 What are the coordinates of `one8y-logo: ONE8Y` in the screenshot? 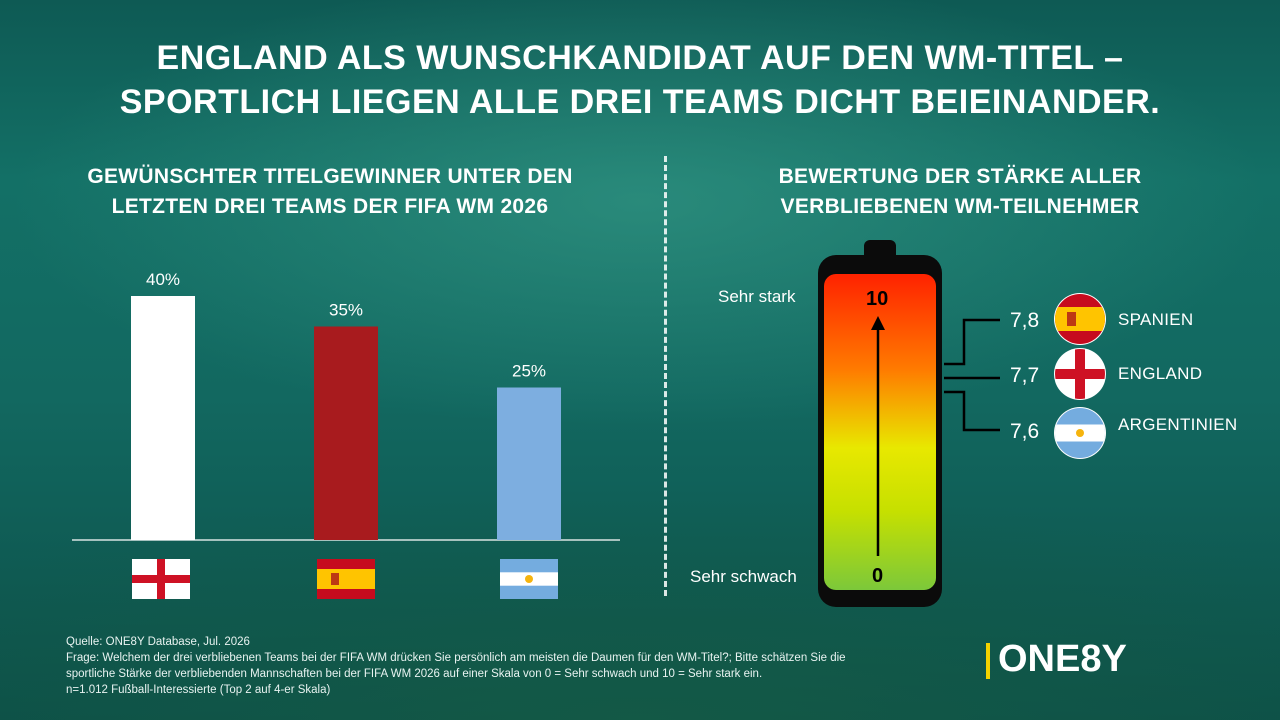 It's located at (1062, 659).